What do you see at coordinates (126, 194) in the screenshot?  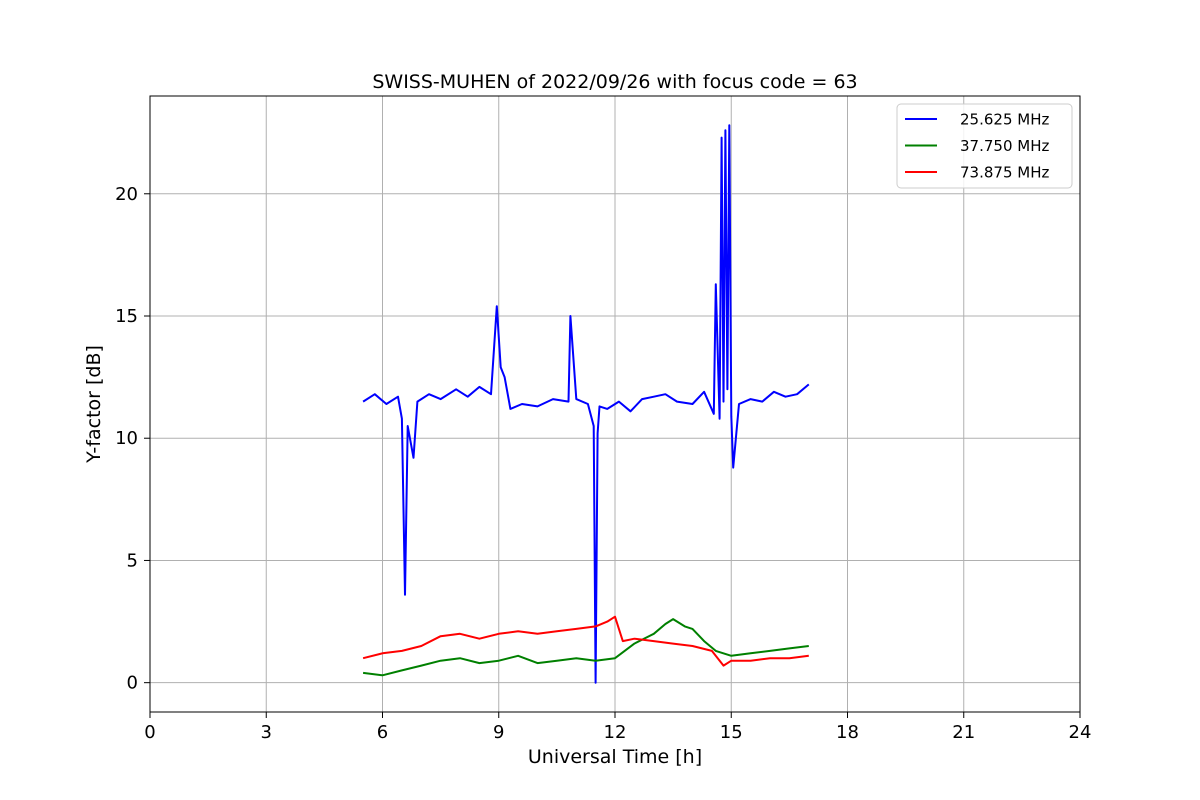 I see `y-tick-label: 20` at bounding box center [126, 194].